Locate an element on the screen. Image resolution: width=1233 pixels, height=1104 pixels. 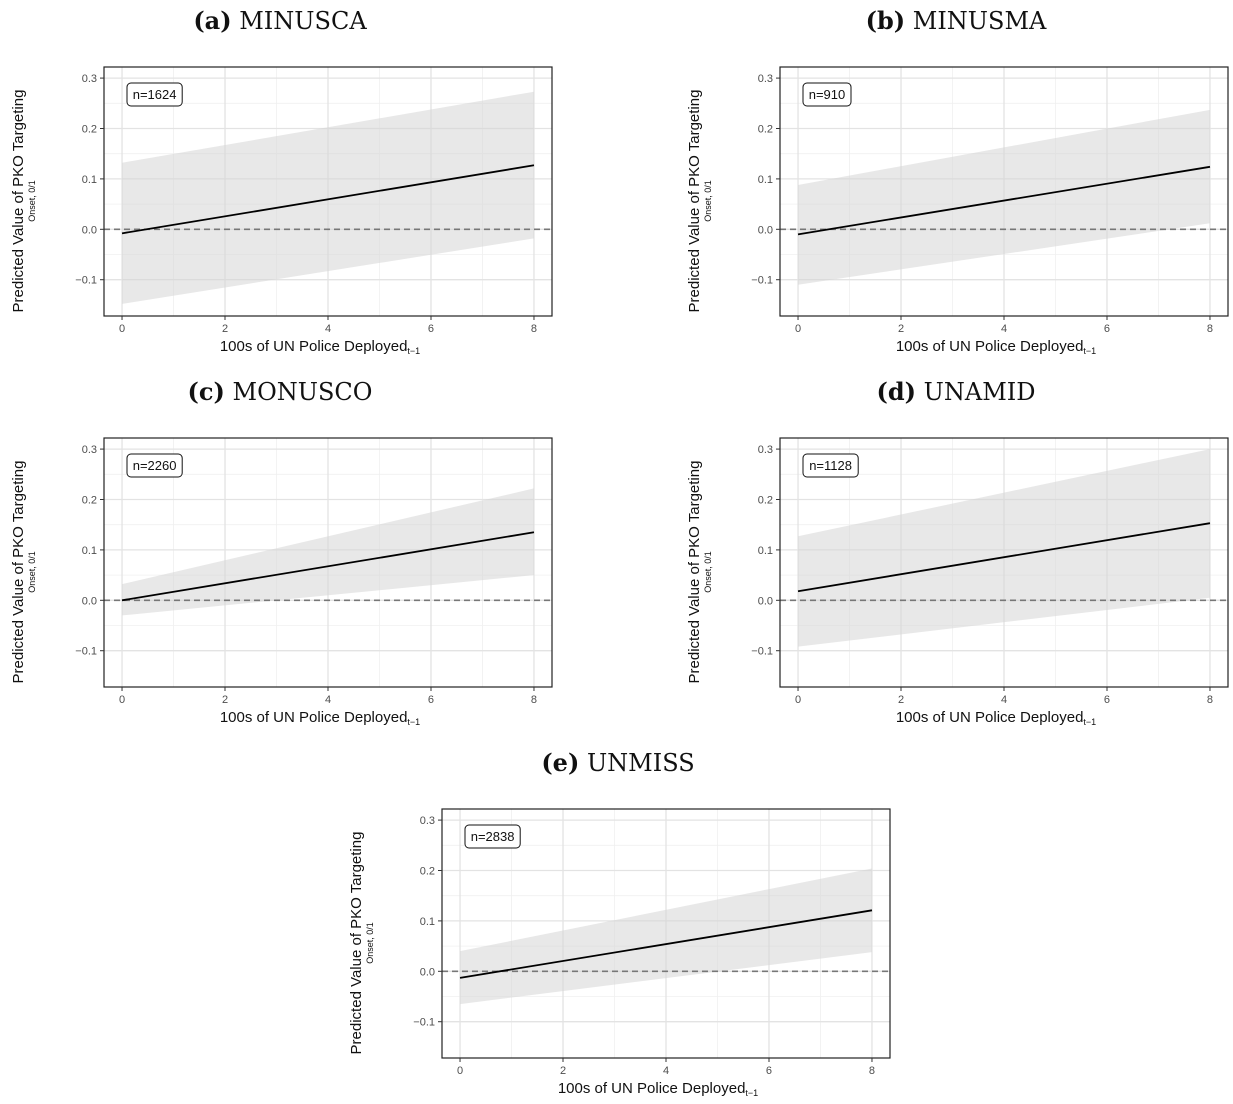
sample-size-label: n=2260 is located at coordinates (155, 465).